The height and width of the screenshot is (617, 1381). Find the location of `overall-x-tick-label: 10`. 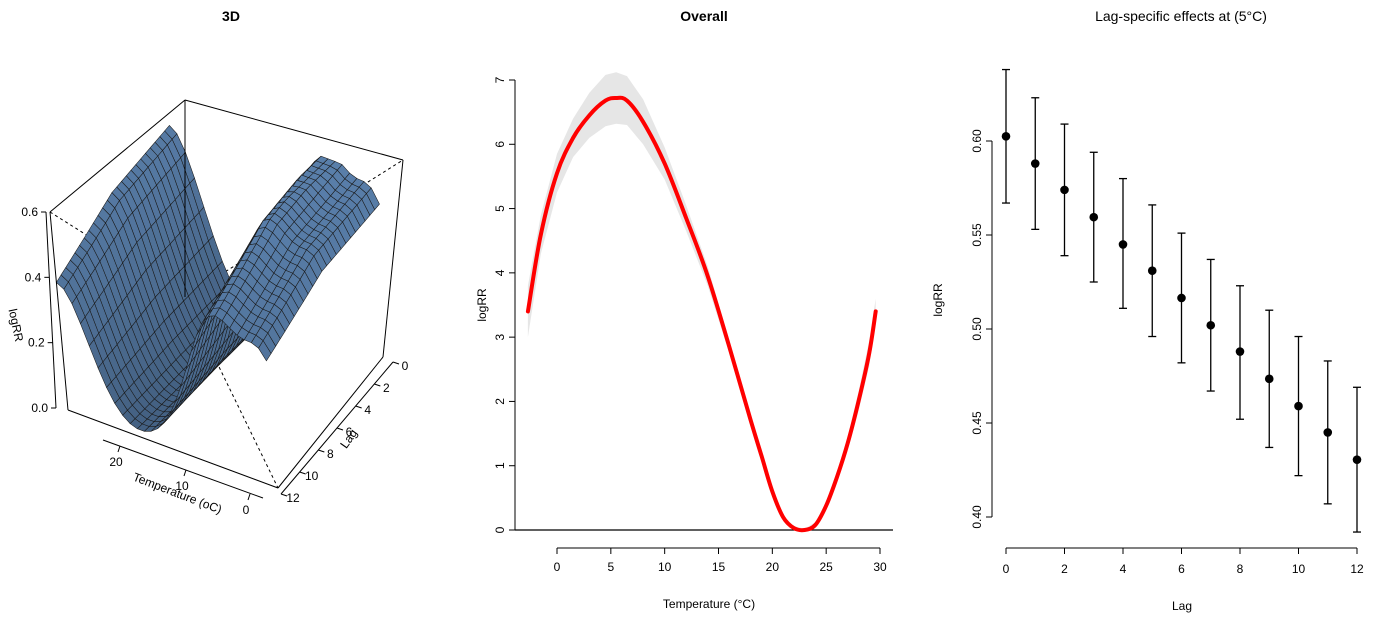

overall-x-tick-label: 10 is located at coordinates (665, 567).